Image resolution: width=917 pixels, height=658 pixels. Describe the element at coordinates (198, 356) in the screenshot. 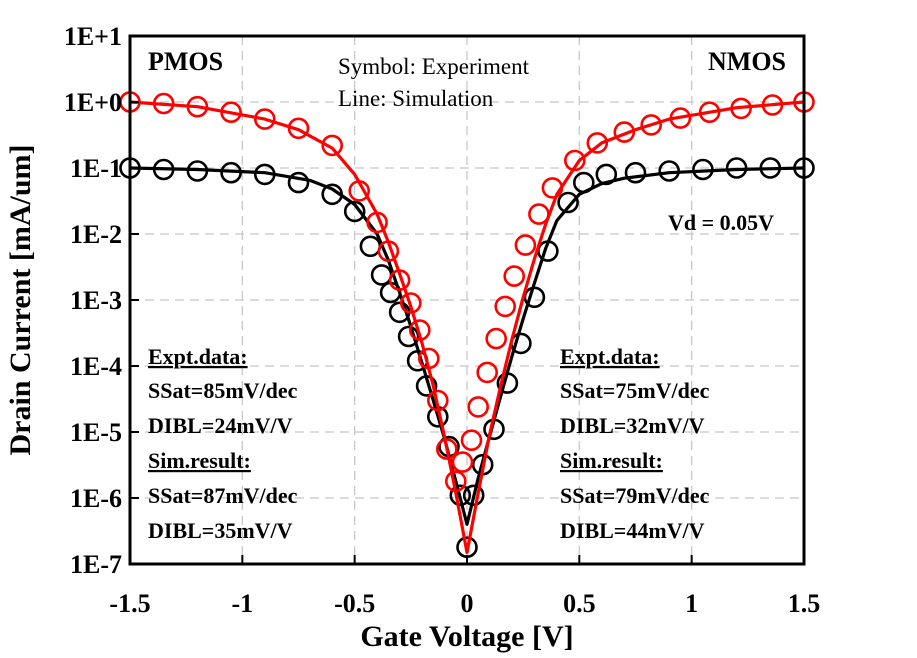

I see `pmos-expt-title: Expt.data:` at that location.